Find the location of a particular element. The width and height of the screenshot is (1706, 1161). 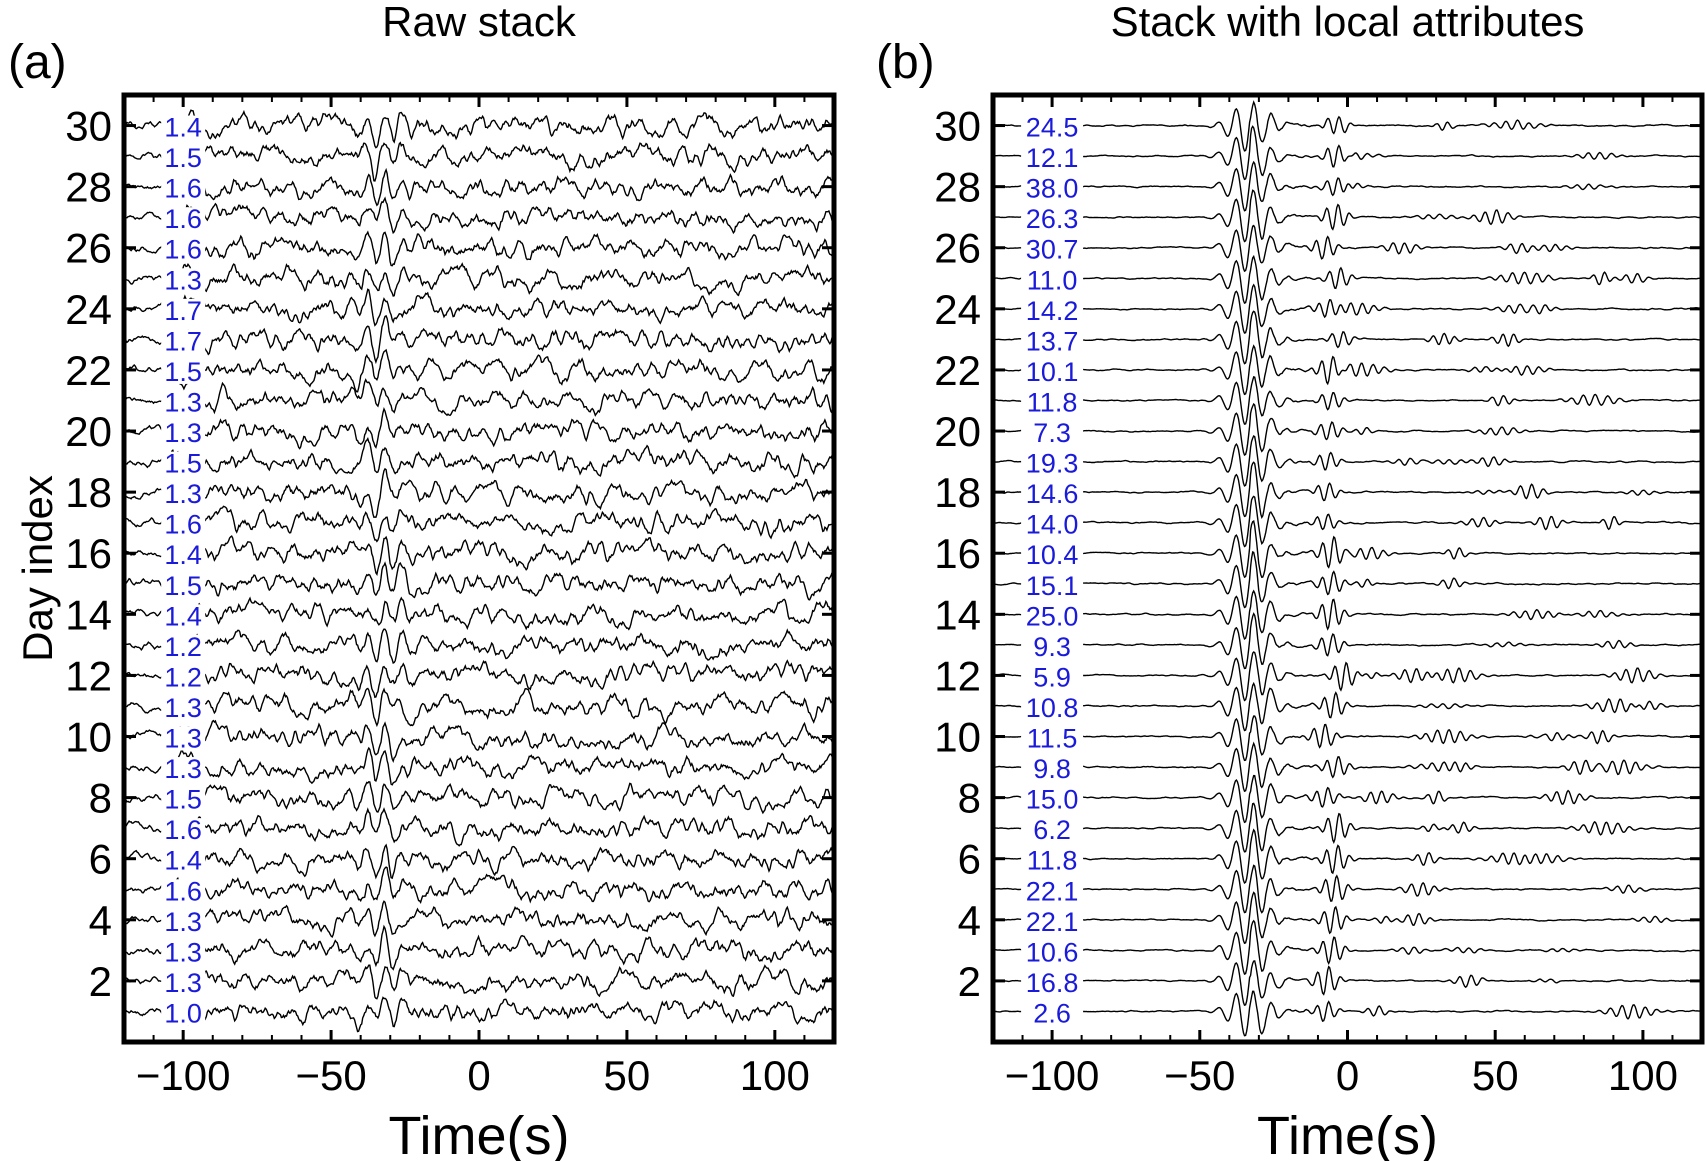

y-tick-label: 26 is located at coordinates (88, 248).